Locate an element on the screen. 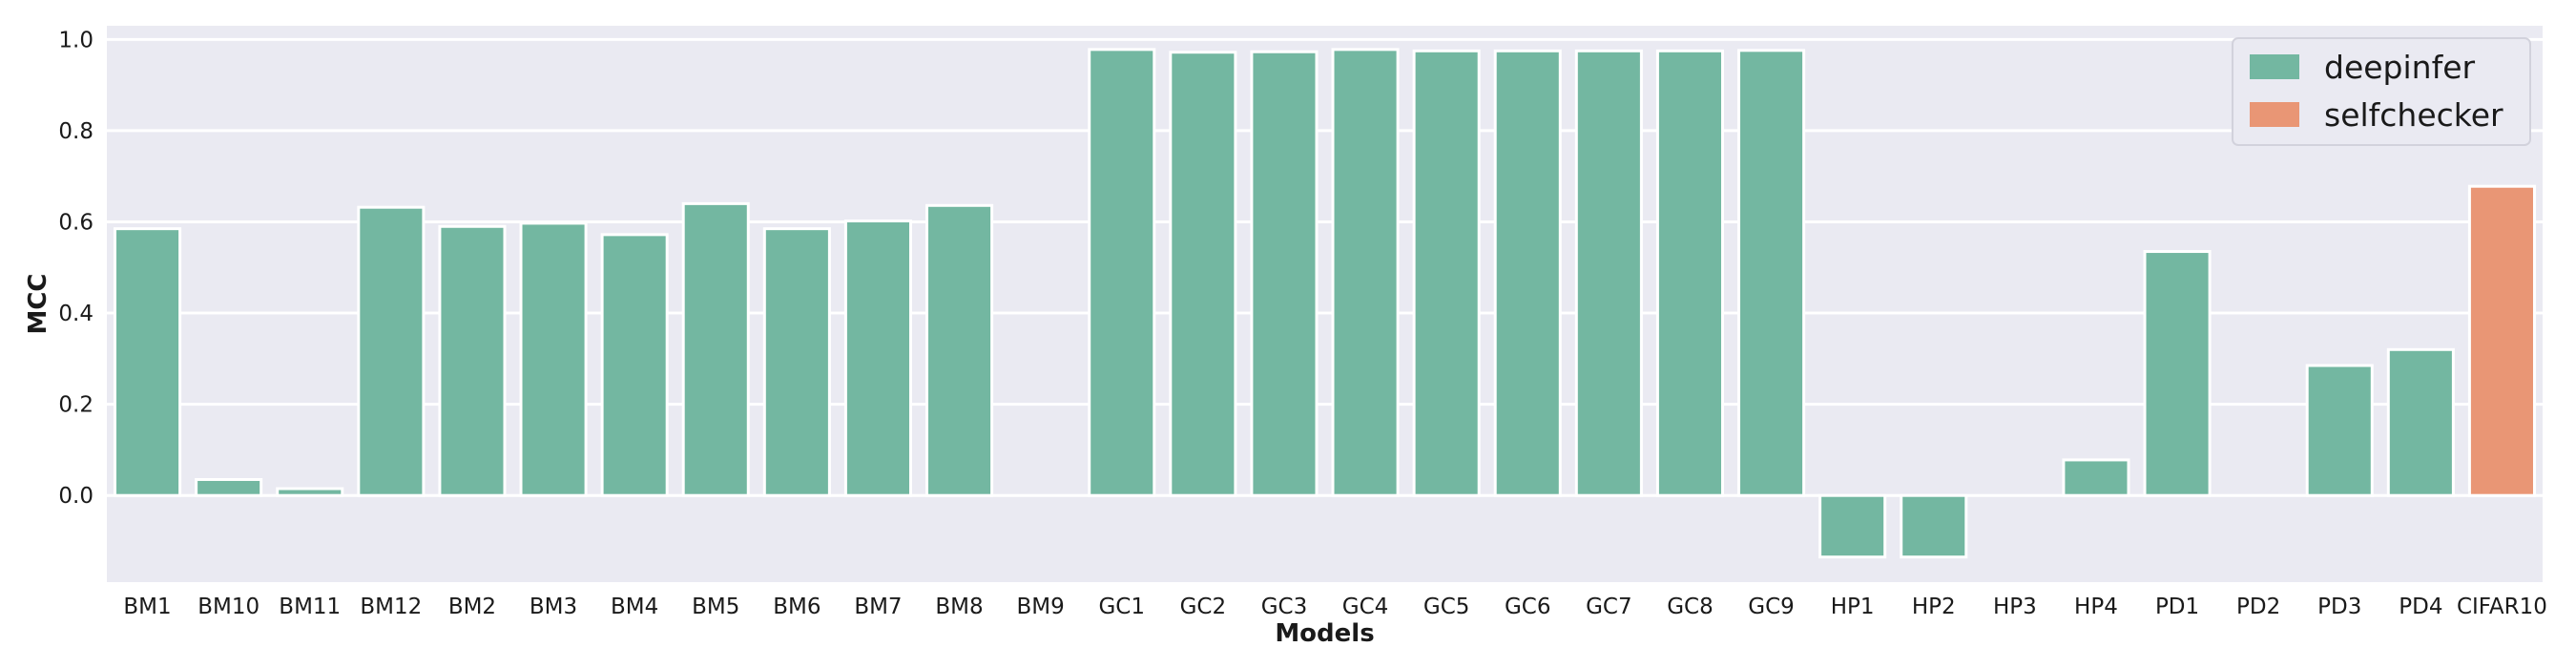 The height and width of the screenshot is (668, 2576). legend-swatch-deepinfer is located at coordinates (2274, 66).